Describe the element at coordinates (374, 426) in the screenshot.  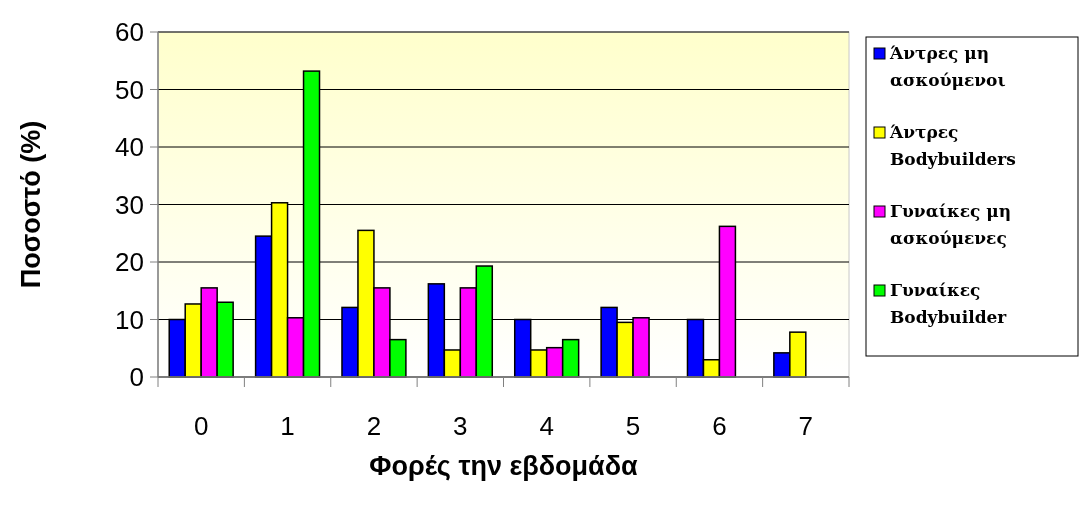
I see `x-tick-label: 2` at that location.